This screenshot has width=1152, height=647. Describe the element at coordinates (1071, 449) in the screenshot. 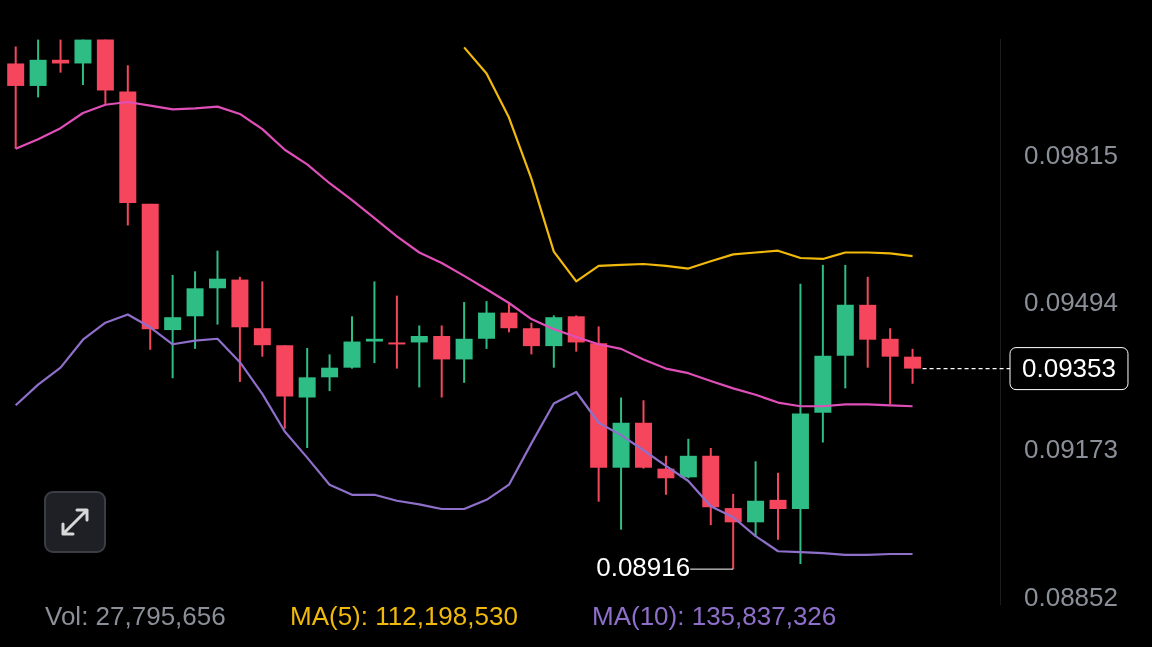

I see `y-tick-label: 0.09173` at that location.